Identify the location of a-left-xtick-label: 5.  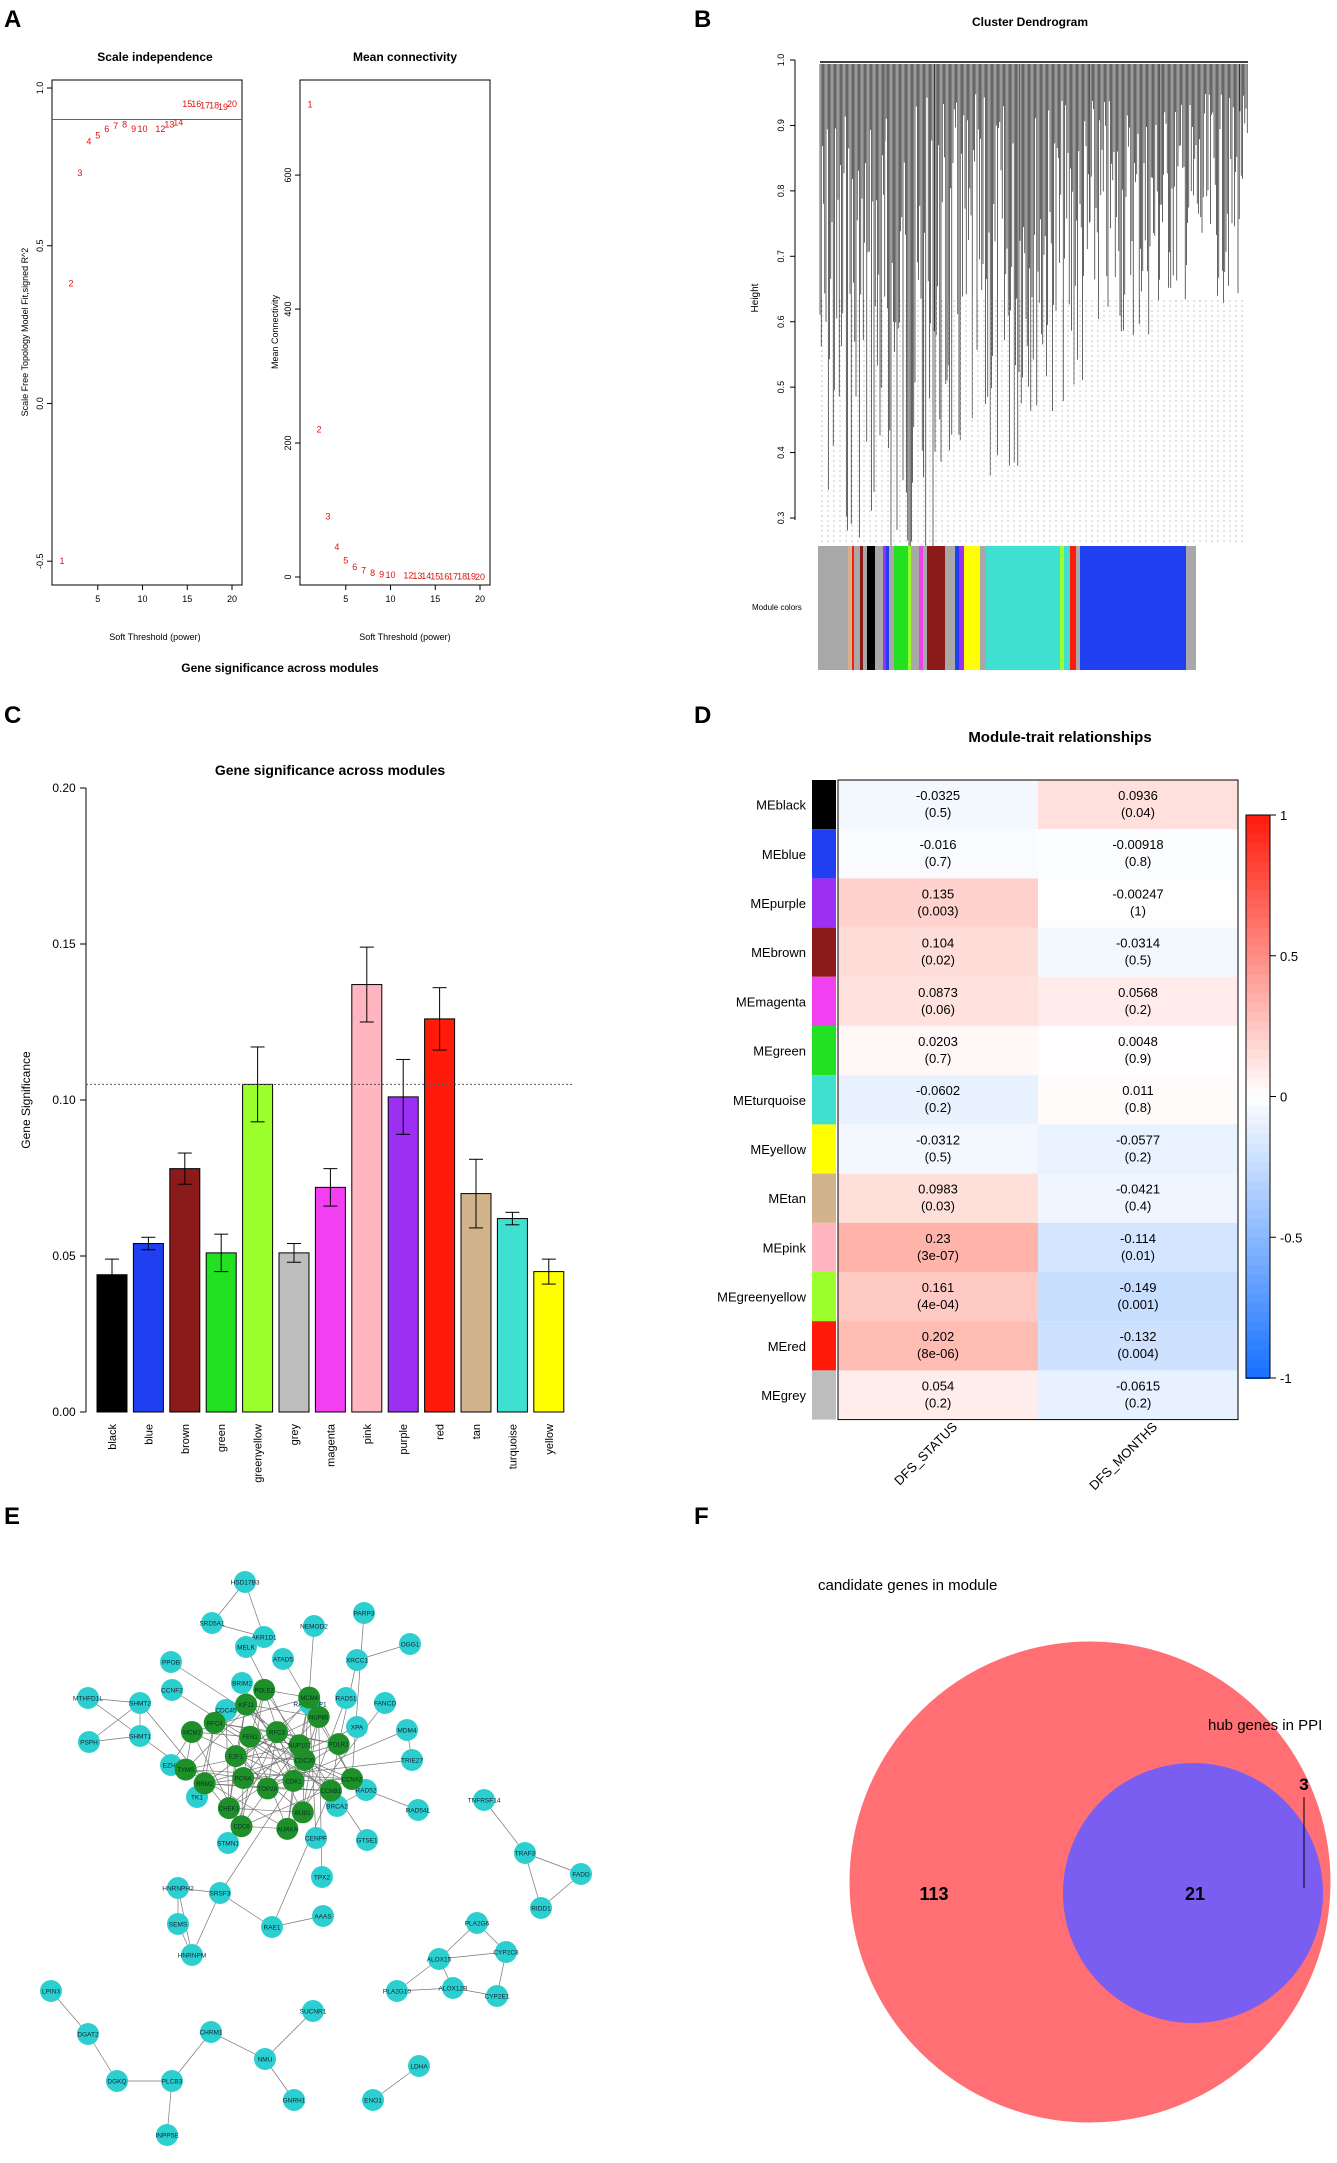
(97, 599).